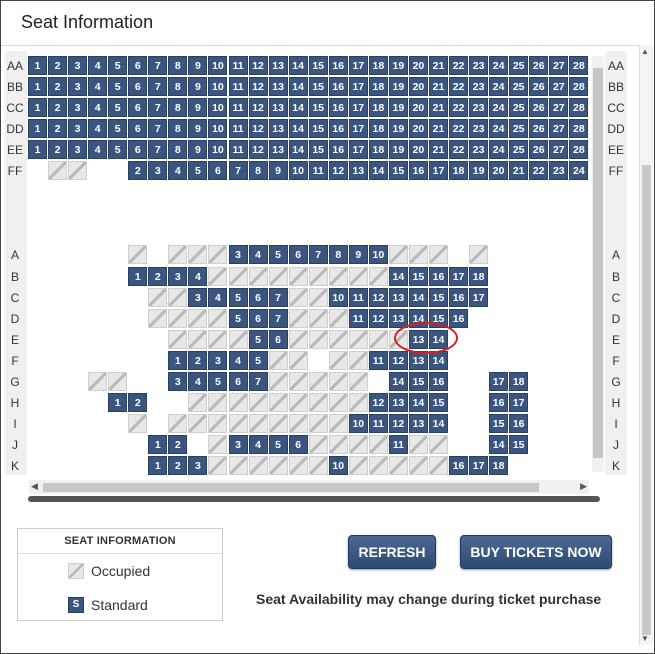  What do you see at coordinates (309, 487) in the screenshot?
I see `seat-map-horizontal-scrollbar: ◀ ▶` at bounding box center [309, 487].